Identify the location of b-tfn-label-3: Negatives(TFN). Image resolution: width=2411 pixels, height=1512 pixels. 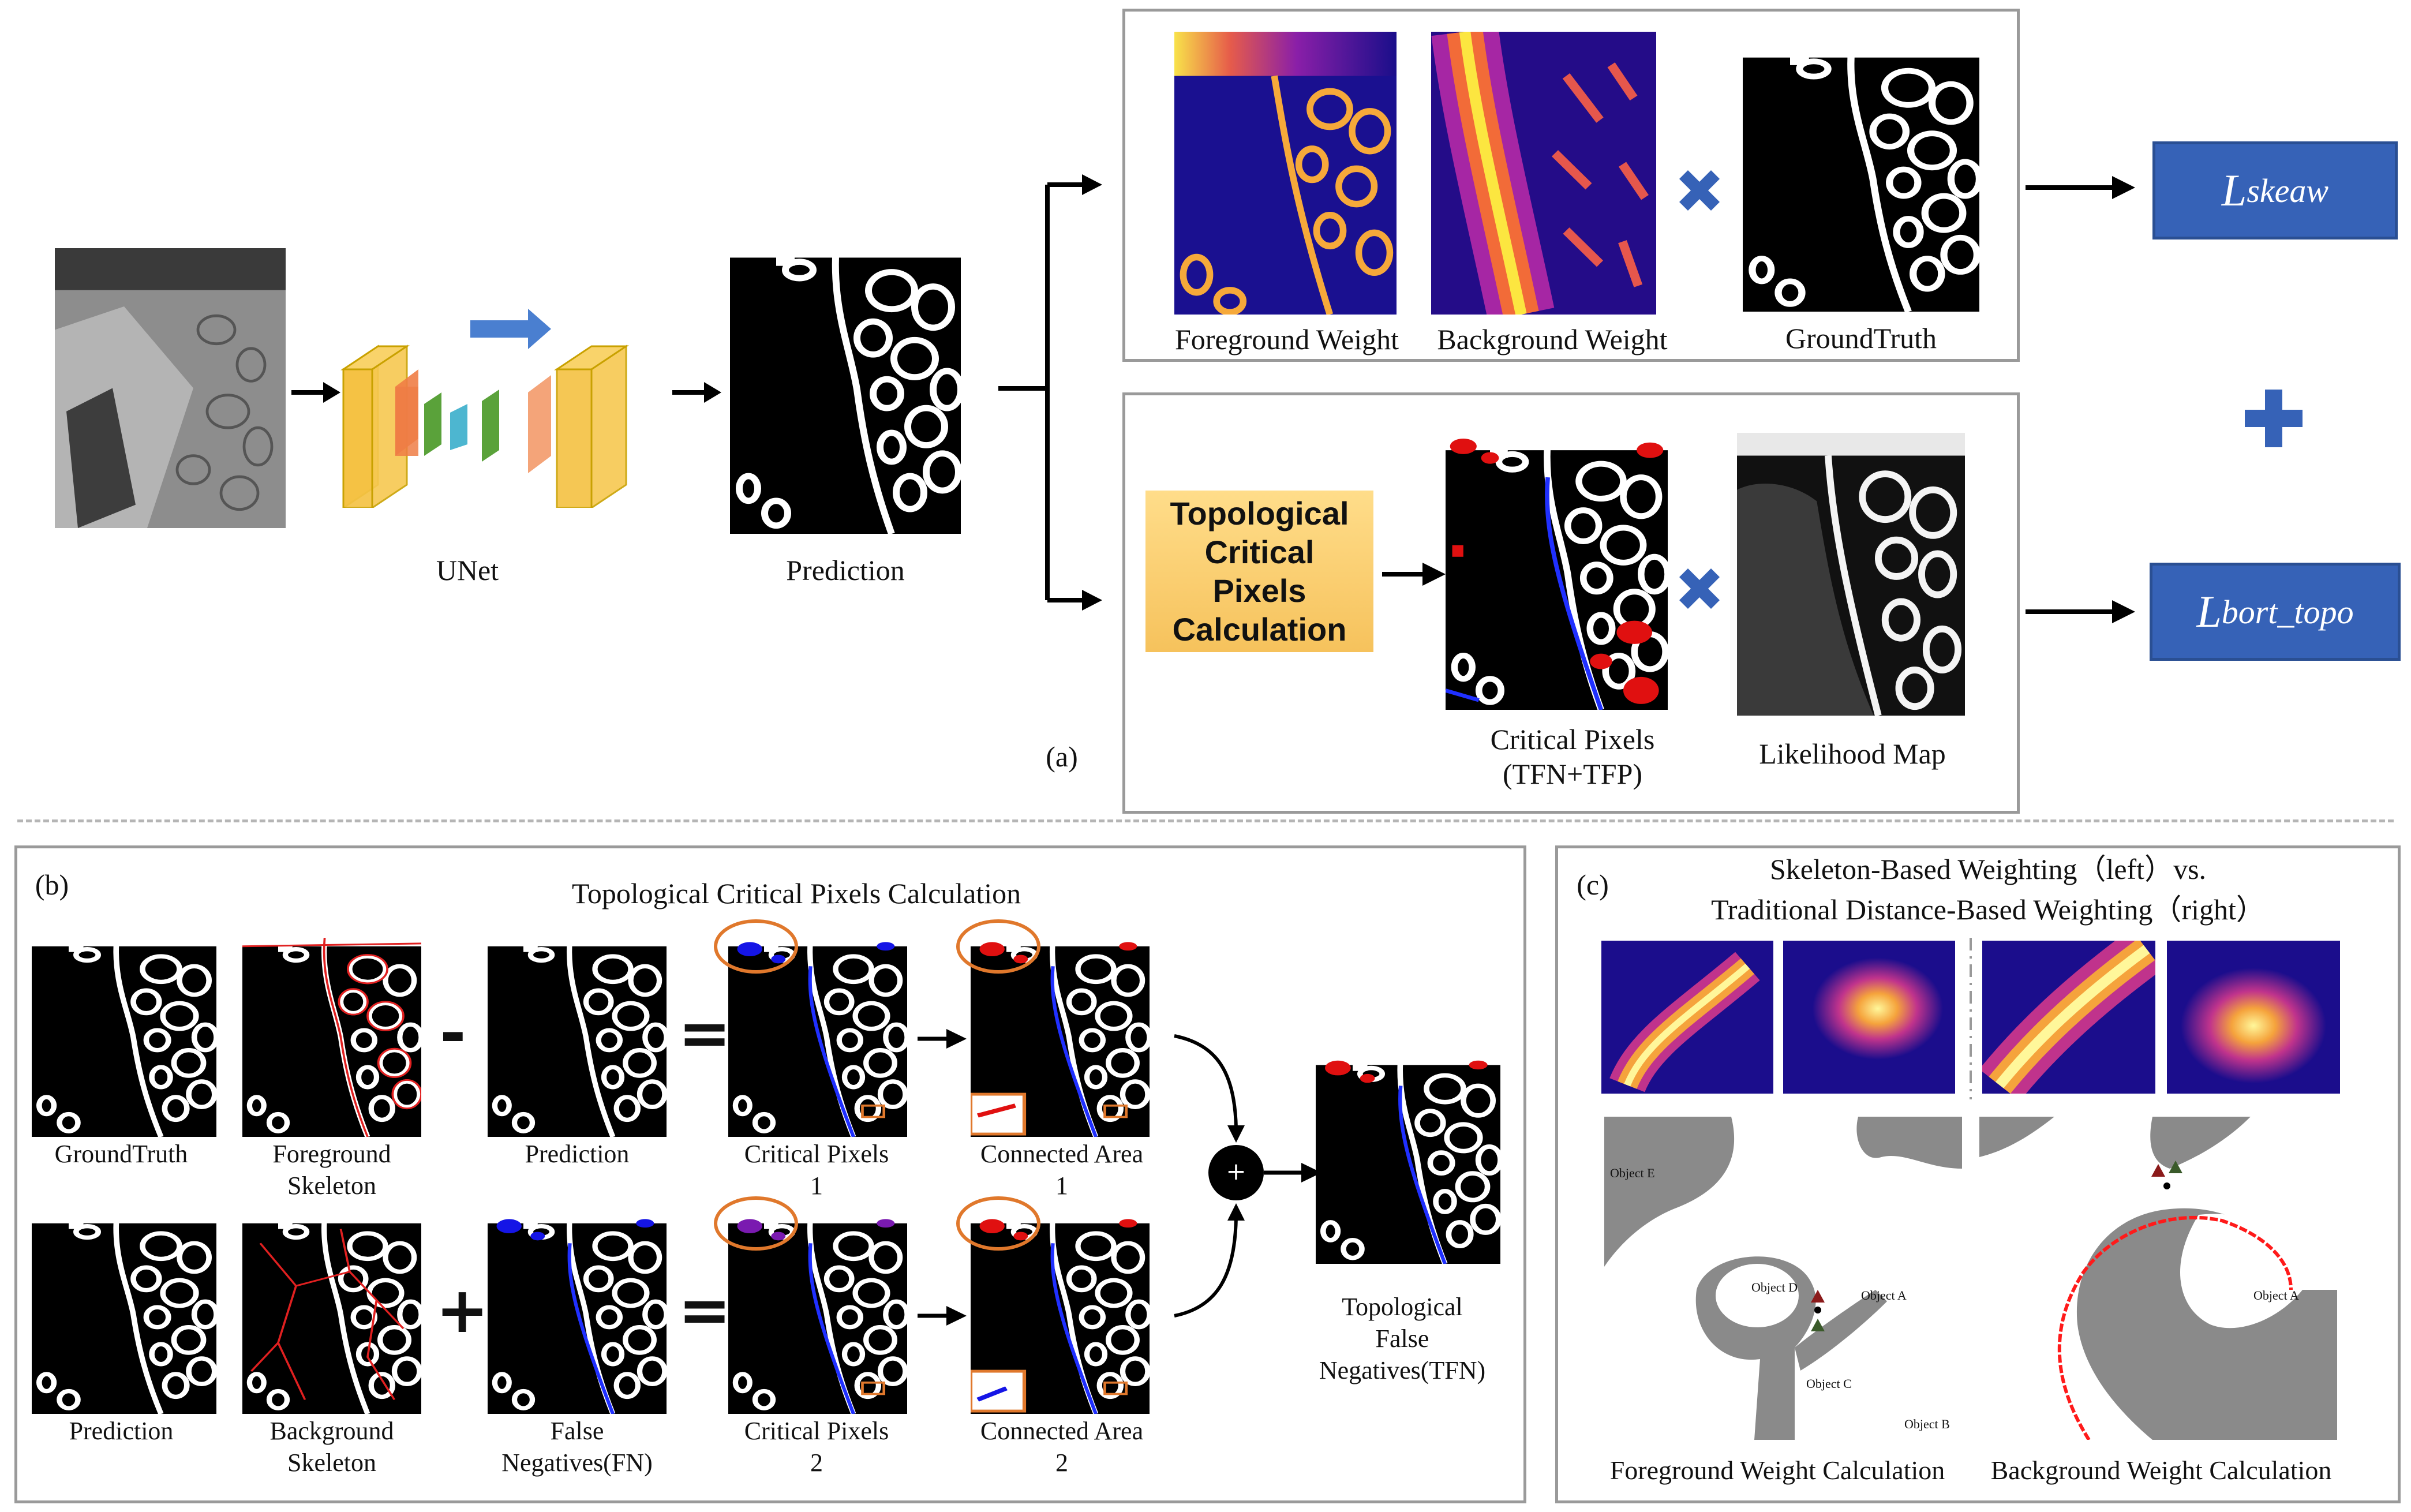
(1402, 1370).